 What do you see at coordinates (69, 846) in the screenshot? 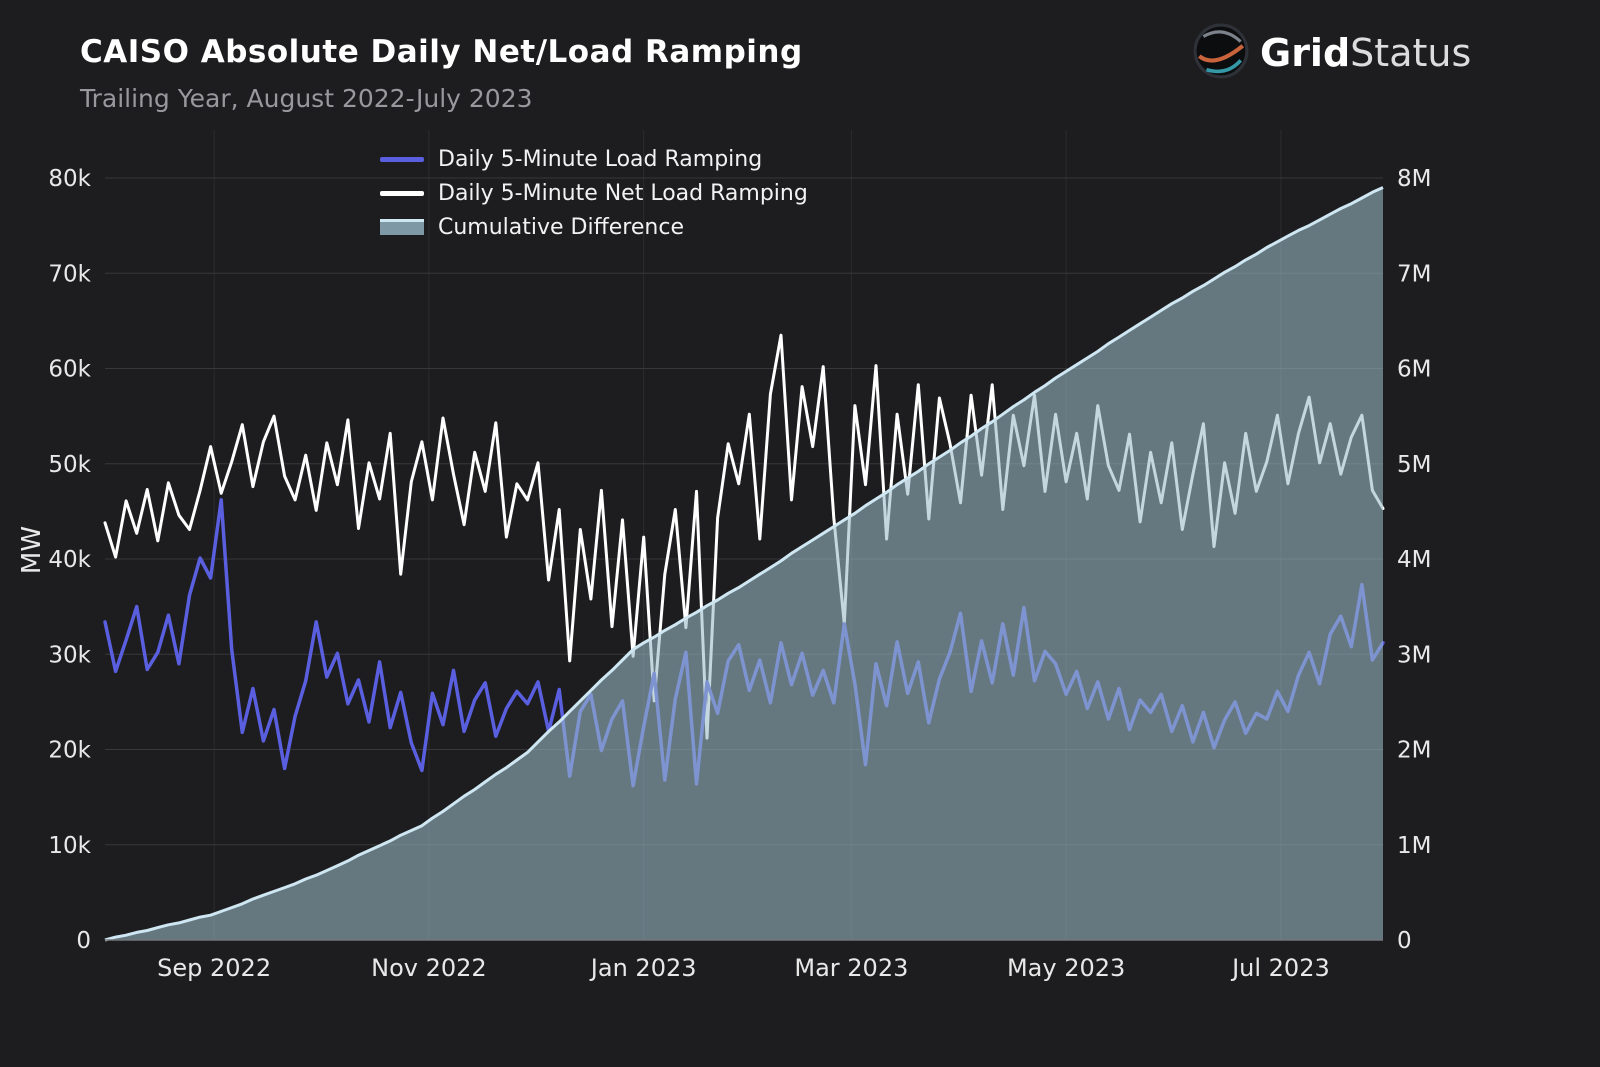
I see `y-left-tick-label: 10k` at bounding box center [69, 846].